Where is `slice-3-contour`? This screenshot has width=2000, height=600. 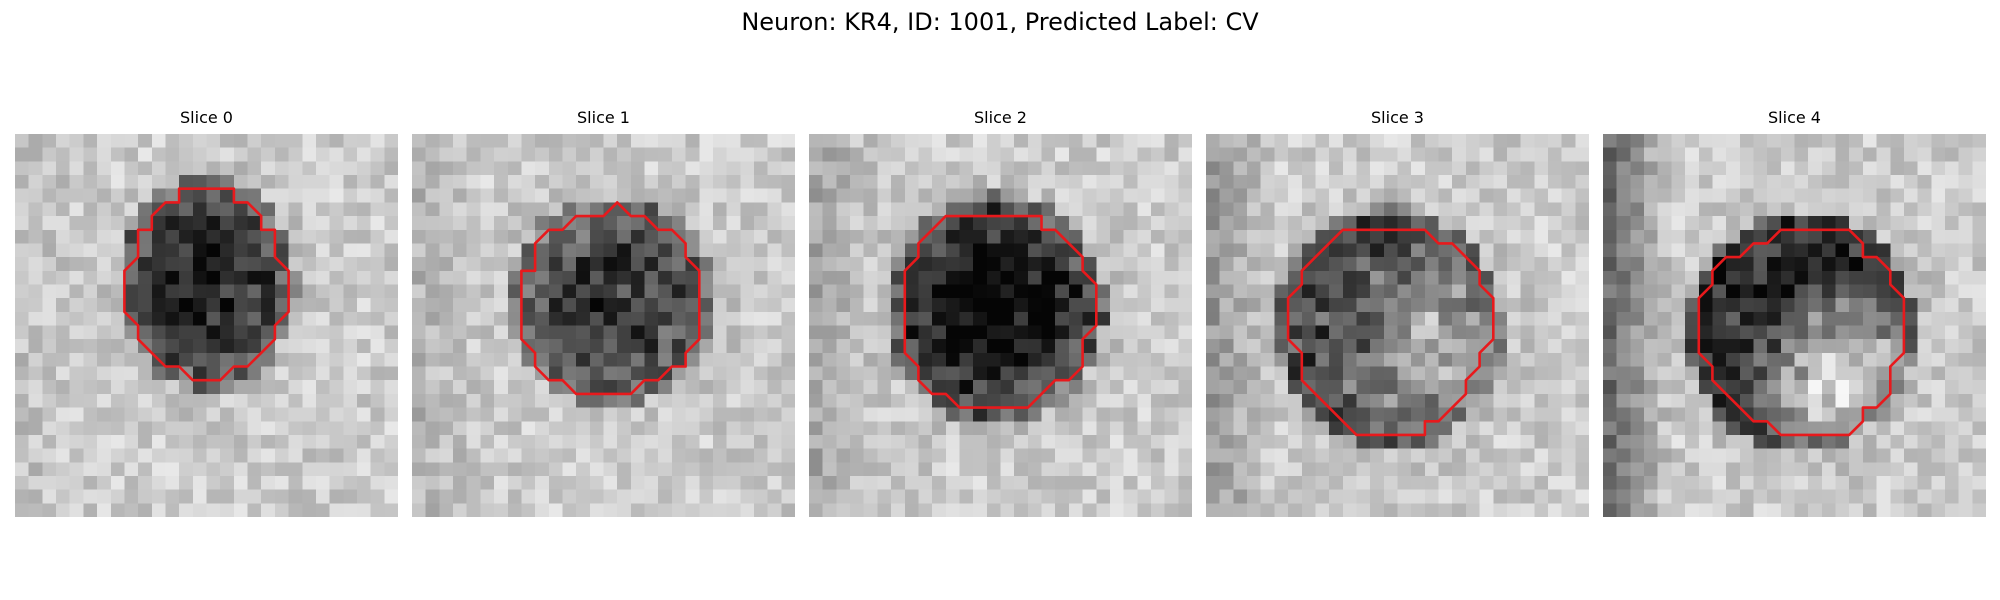 slice-3-contour is located at coordinates (1390, 332).